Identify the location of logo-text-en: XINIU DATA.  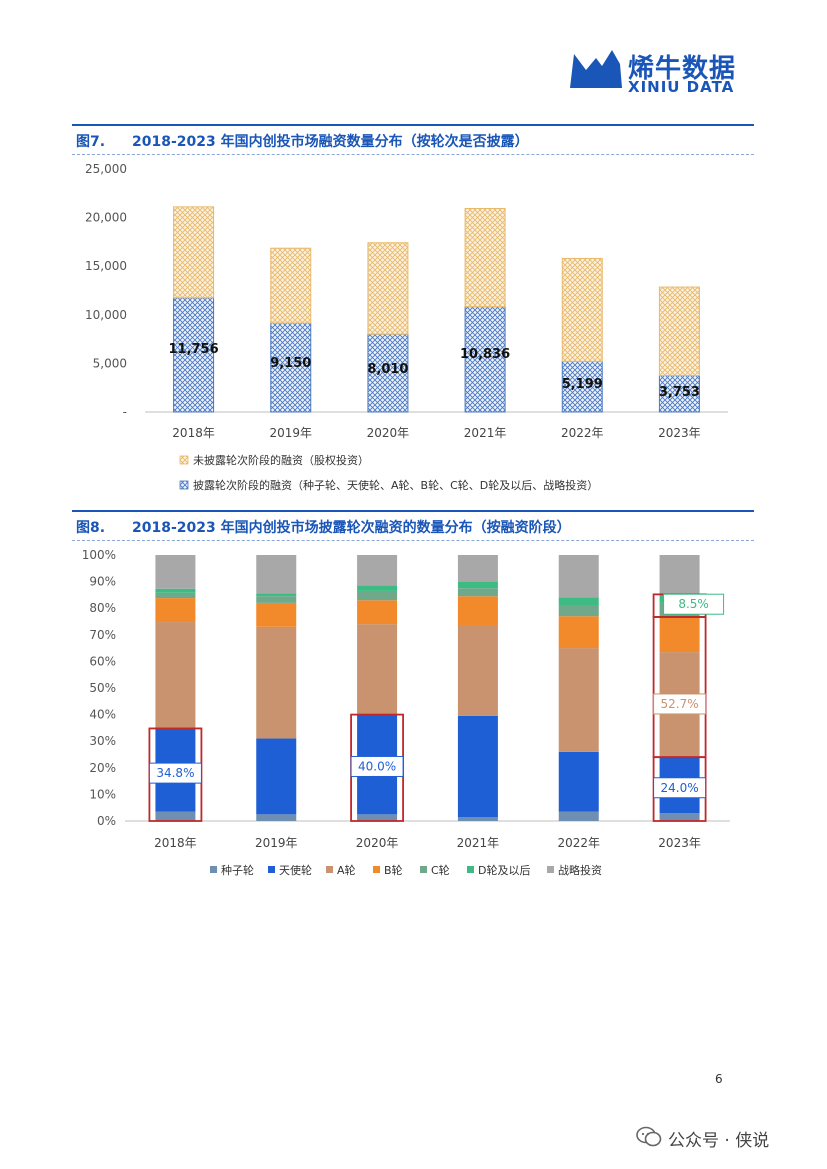
(681, 87).